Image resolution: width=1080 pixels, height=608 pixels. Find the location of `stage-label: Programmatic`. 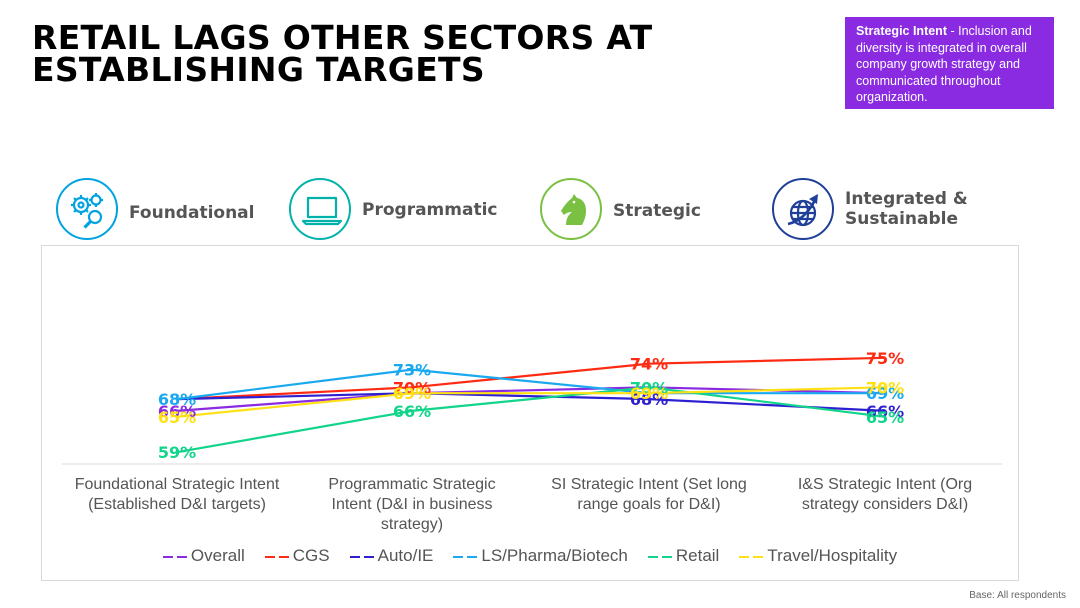

stage-label: Programmatic is located at coordinates (430, 210).